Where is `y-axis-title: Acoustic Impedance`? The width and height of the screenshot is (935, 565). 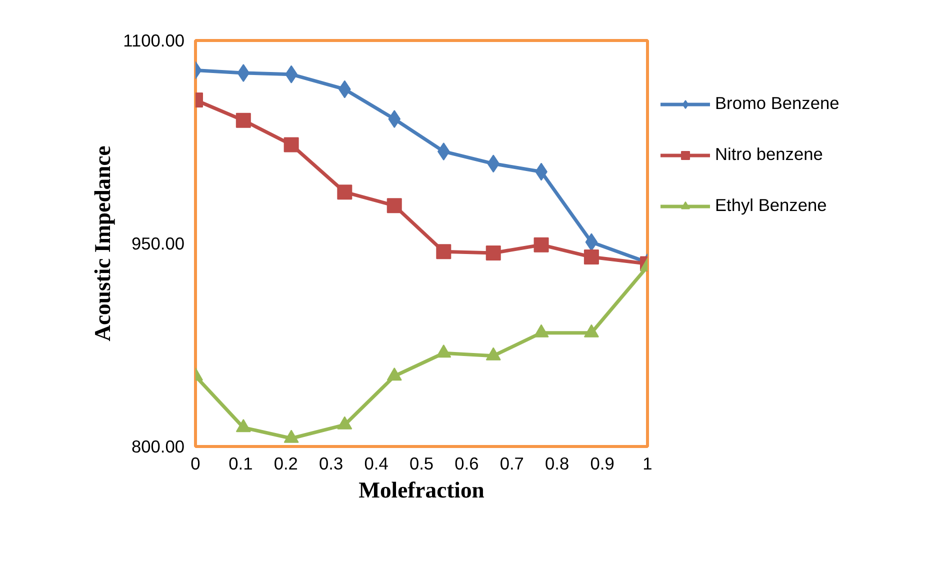
y-axis-title: Acoustic Impedance is located at coordinates (103, 244).